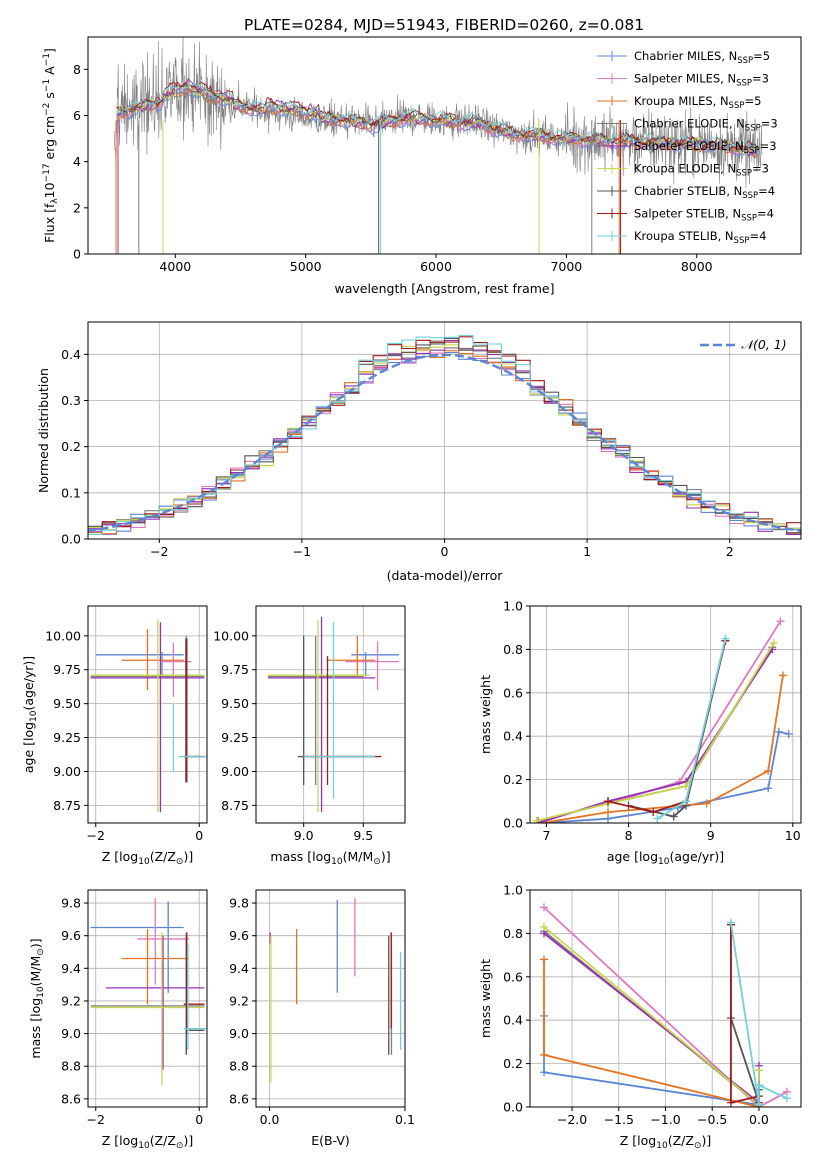  Describe the element at coordinates (28, 683) in the screenshot. I see `y-axis-label-part: (age/yr)]` at that location.